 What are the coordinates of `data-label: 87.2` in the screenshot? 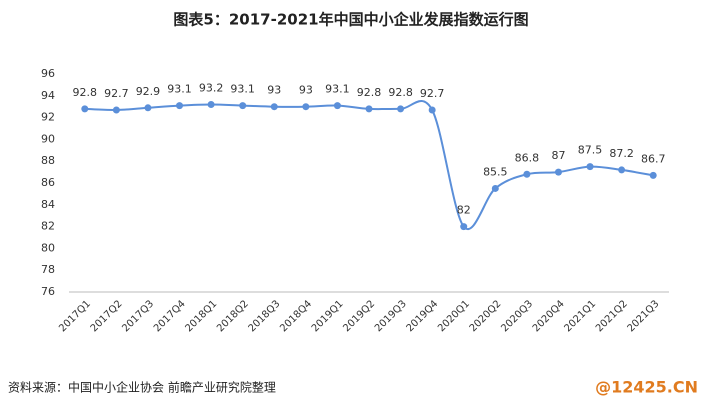 It's located at (621, 153).